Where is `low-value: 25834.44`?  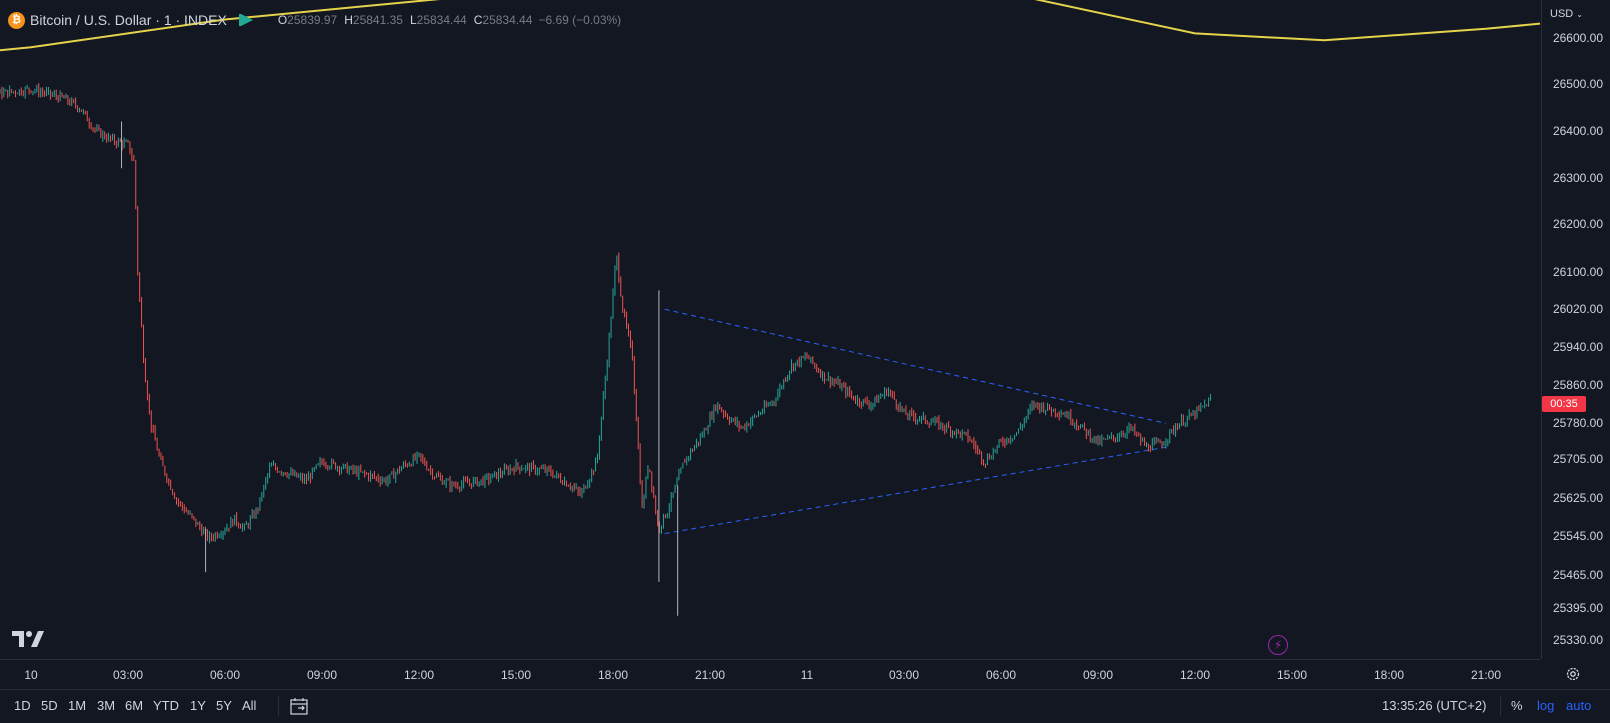
low-value: 25834.44 is located at coordinates (441, 20).